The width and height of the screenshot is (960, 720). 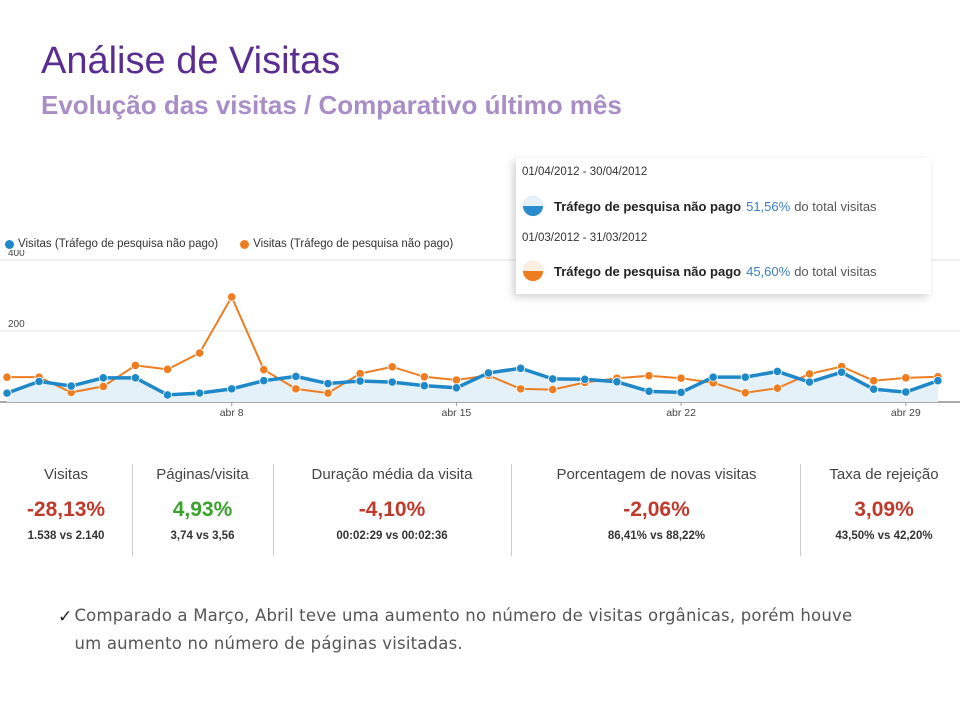 What do you see at coordinates (16, 324) in the screenshot?
I see `y-tick-label: 200` at bounding box center [16, 324].